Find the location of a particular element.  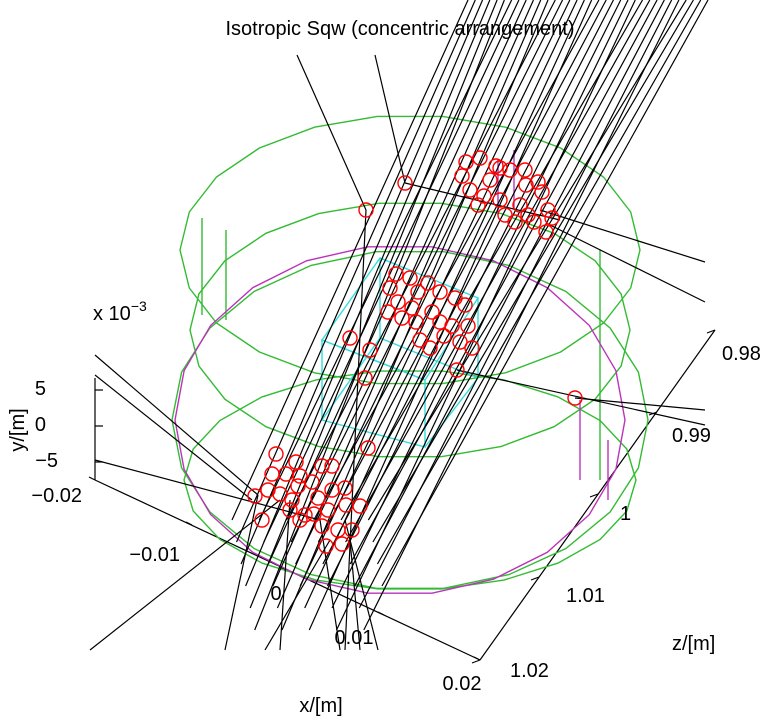

z-tick-label: 0.99 is located at coordinates (691, 436).